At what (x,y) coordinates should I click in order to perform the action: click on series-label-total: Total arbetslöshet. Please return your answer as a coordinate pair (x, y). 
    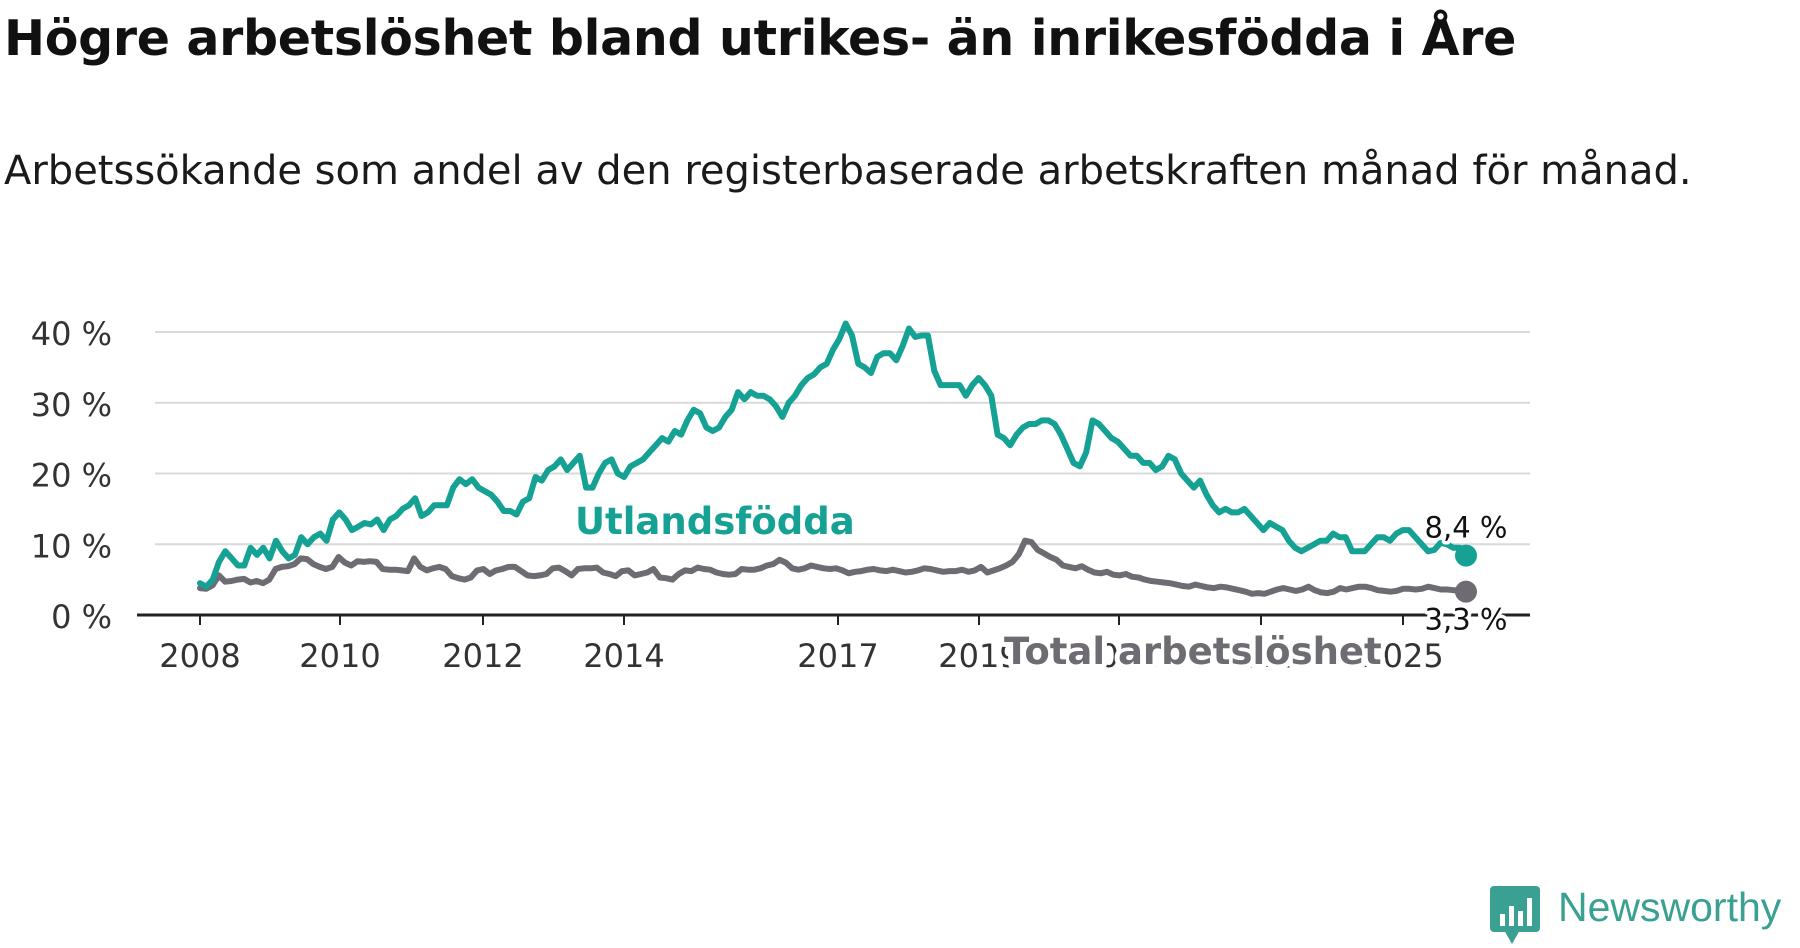
    Looking at the image, I should click on (1193, 651).